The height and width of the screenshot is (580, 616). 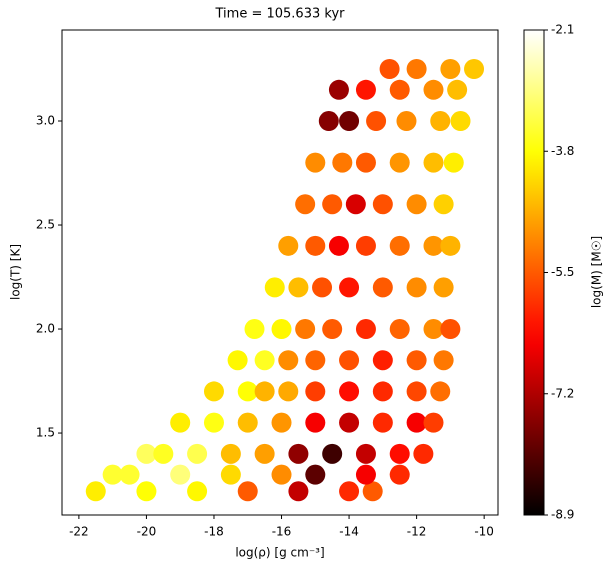 What do you see at coordinates (534, 272) in the screenshot?
I see `colorbar` at bounding box center [534, 272].